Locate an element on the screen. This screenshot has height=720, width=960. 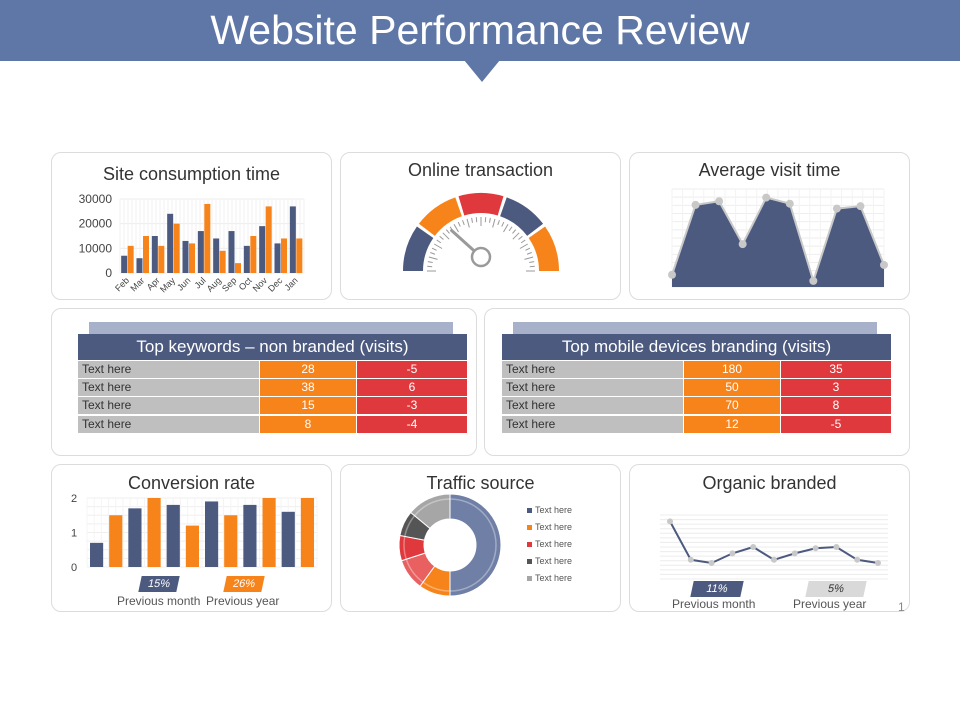
mobile-cell-label: Text here is located at coordinates (592, 424).